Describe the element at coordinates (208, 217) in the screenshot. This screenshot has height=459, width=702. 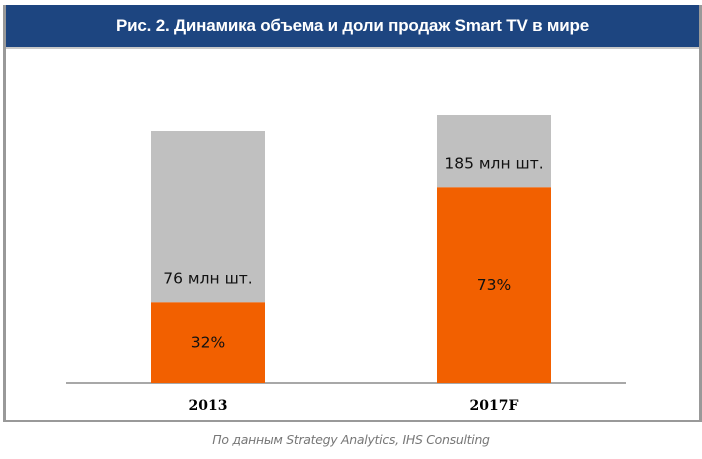
I see `bar-rest-2013` at that location.